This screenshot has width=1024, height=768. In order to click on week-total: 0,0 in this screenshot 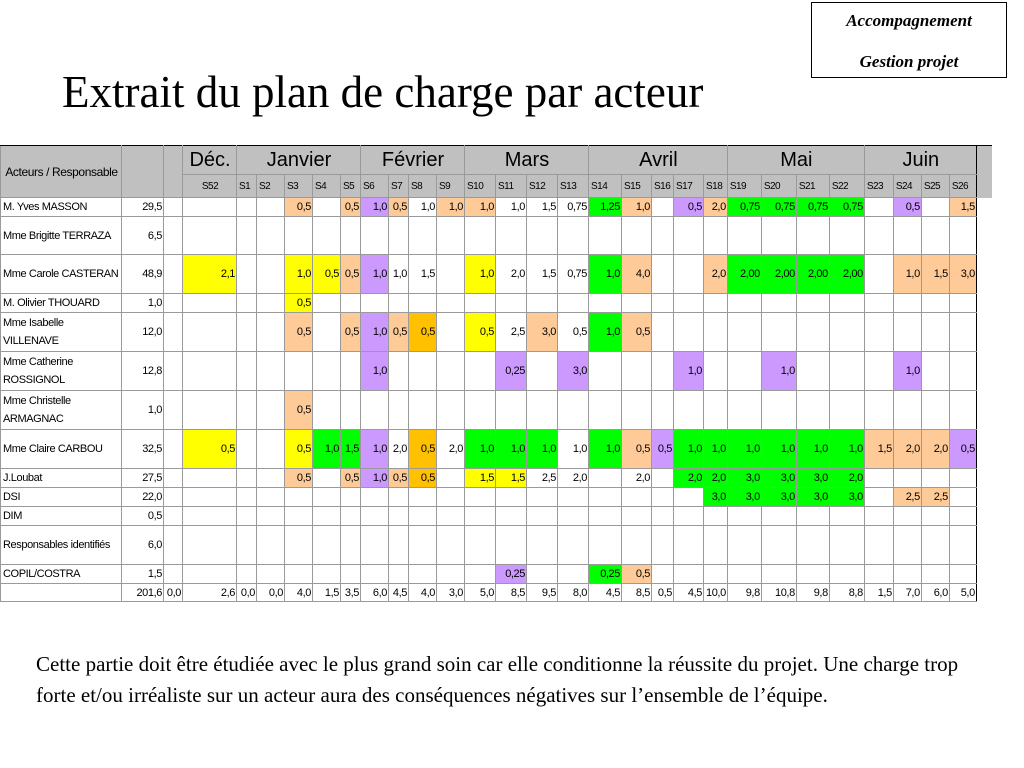, I will do `click(270, 592)`.